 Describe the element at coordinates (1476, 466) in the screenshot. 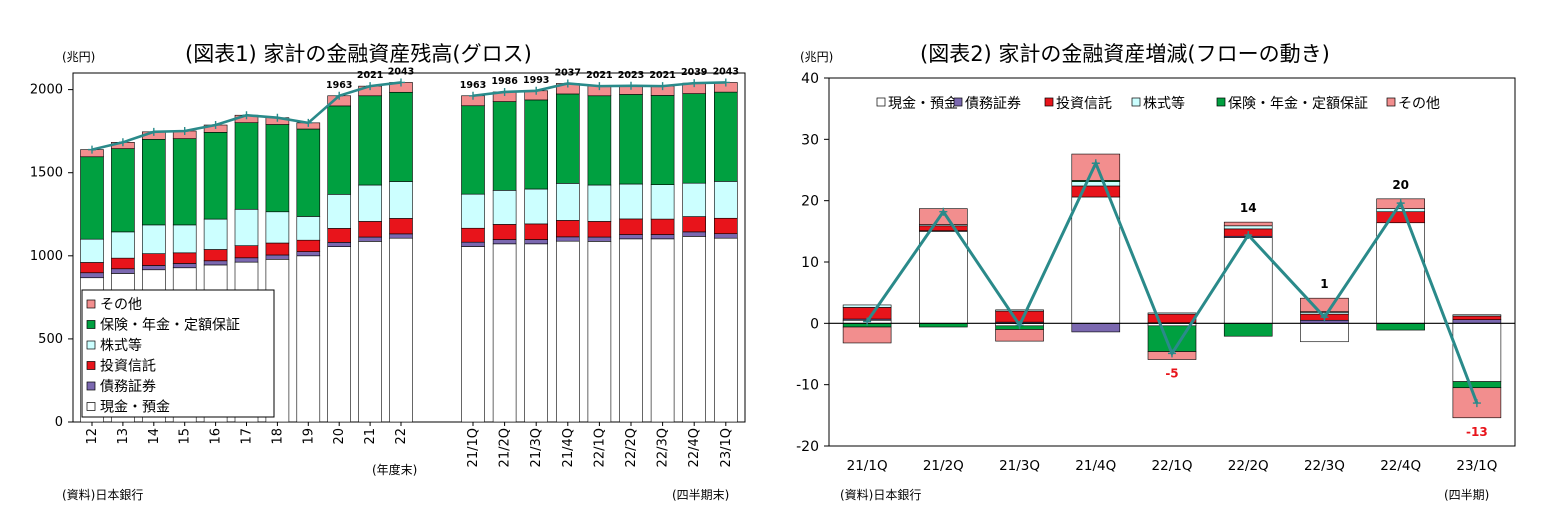

I see `chart2-x-tick-label: 23/1Q` at that location.